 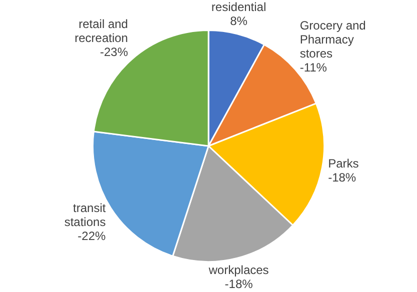 I want to click on slice-label: transit stations, so click(x=85, y=214).